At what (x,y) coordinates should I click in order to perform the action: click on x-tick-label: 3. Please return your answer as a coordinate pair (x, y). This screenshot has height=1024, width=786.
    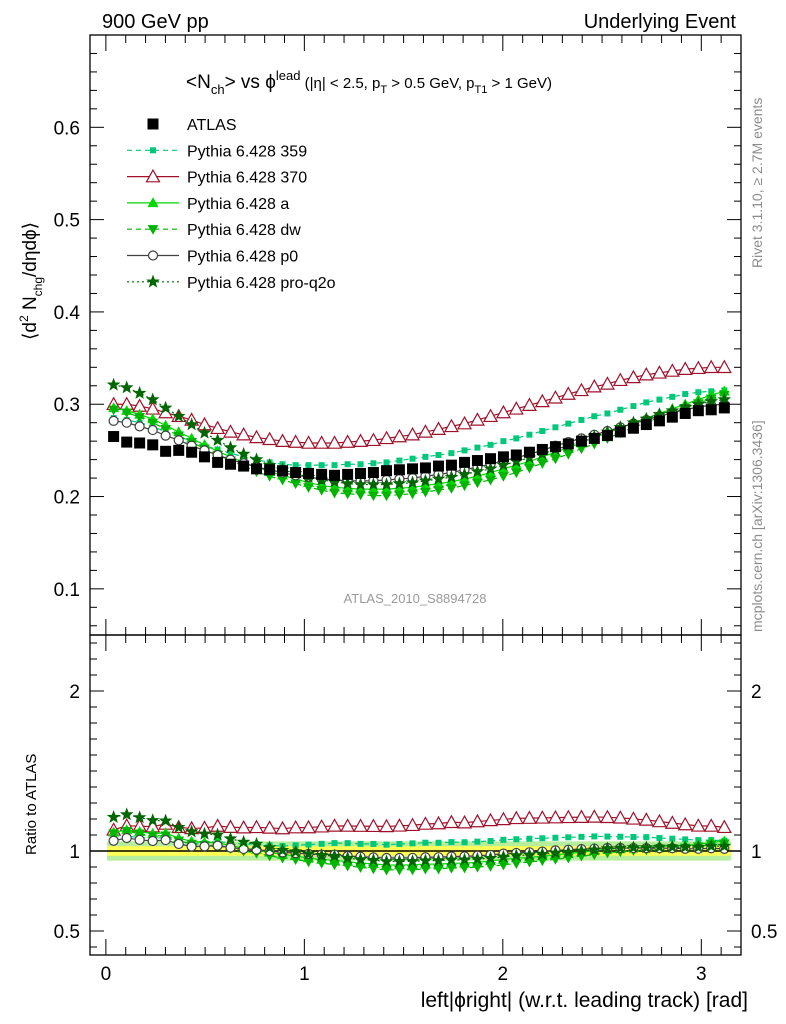
    Looking at the image, I should click on (701, 974).